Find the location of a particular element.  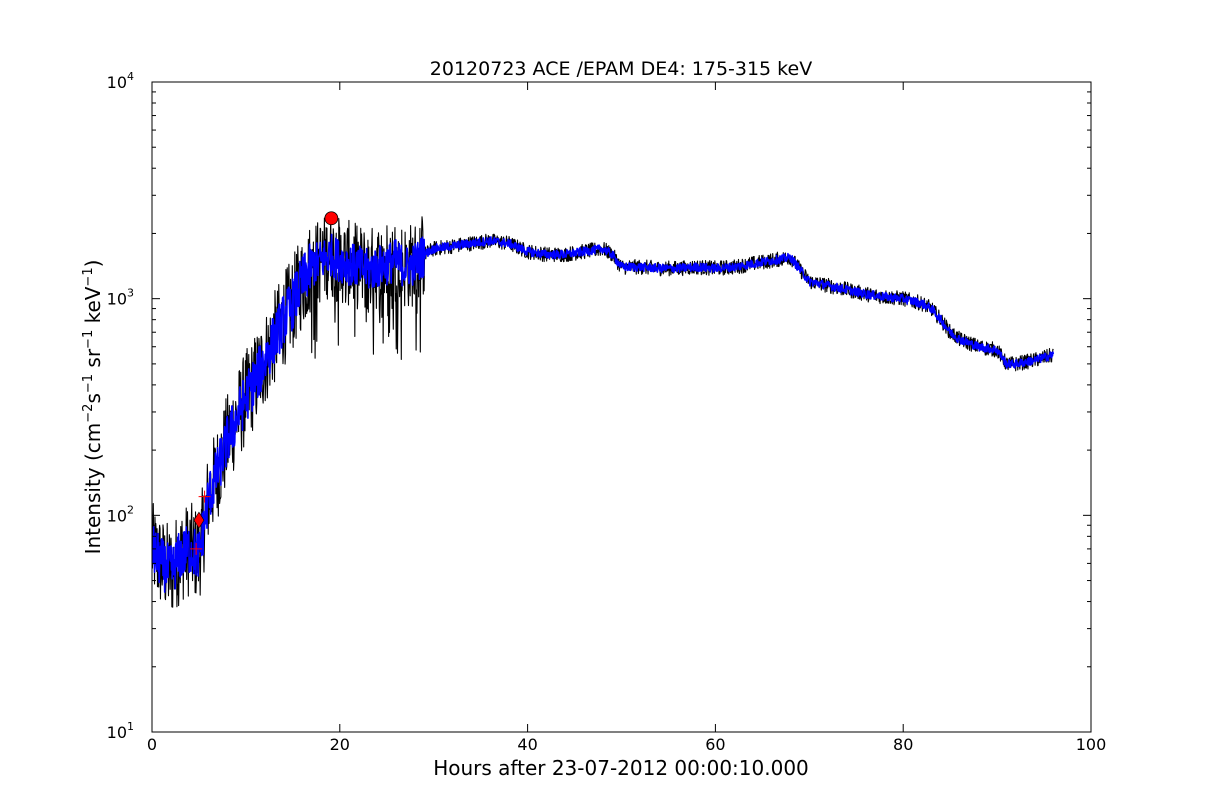

y-tick-label: 10² is located at coordinates (120, 514).